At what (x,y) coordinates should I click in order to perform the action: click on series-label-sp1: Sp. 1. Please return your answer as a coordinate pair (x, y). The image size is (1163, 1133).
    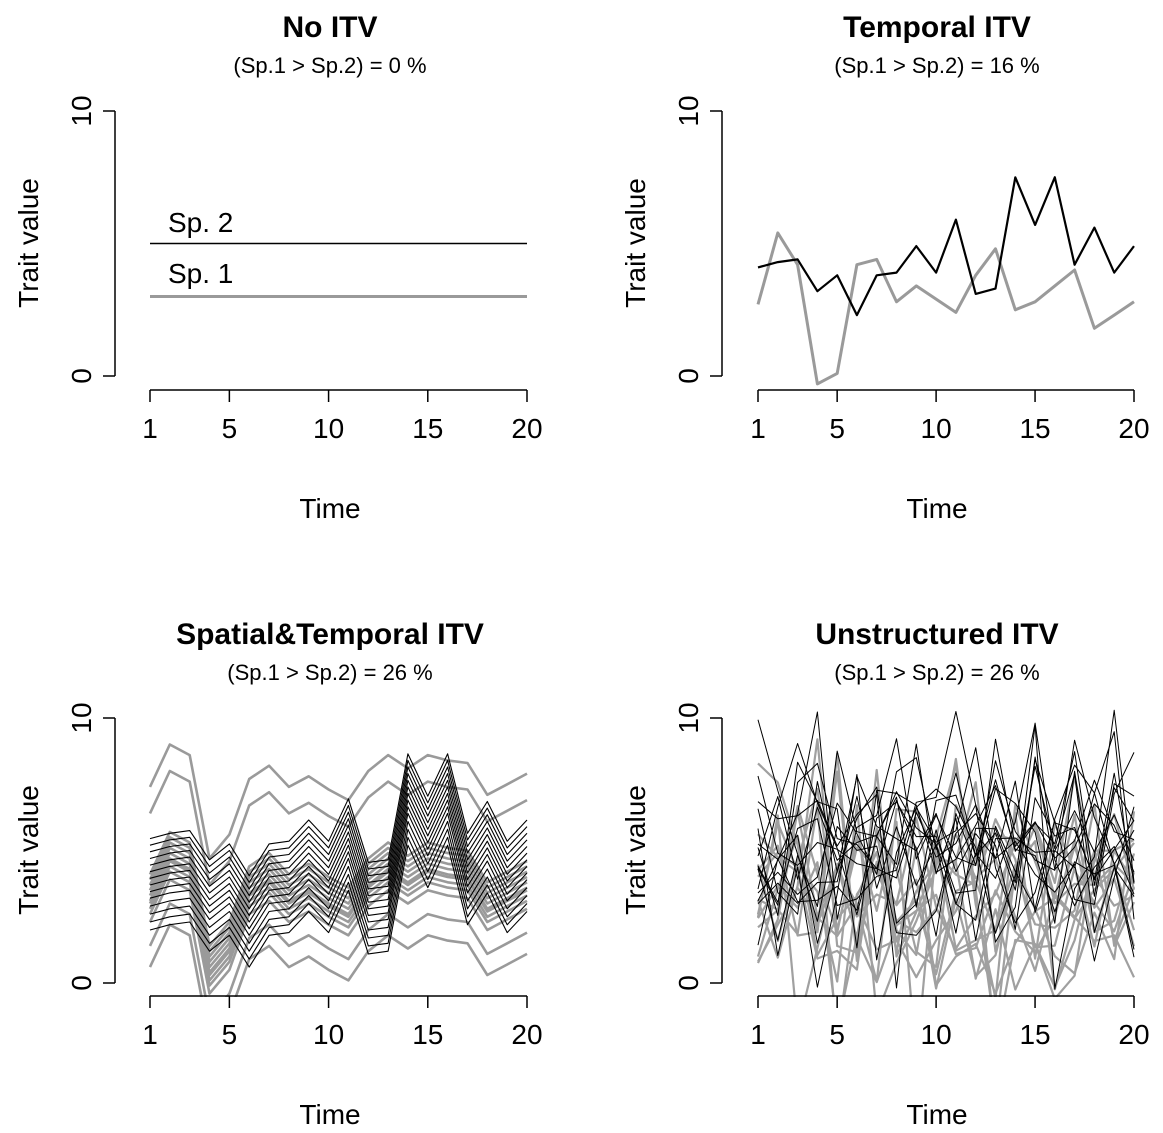
    Looking at the image, I should click on (200, 273).